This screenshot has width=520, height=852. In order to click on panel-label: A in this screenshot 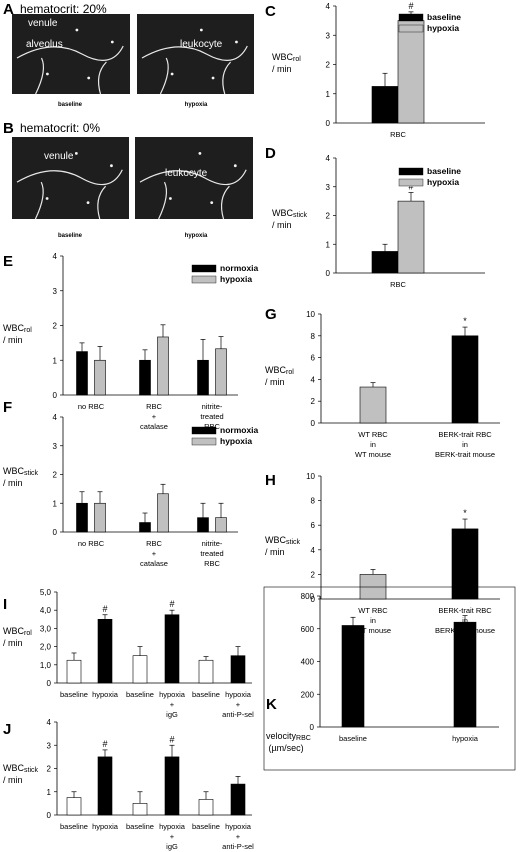, I will do `click(8, 9)`.